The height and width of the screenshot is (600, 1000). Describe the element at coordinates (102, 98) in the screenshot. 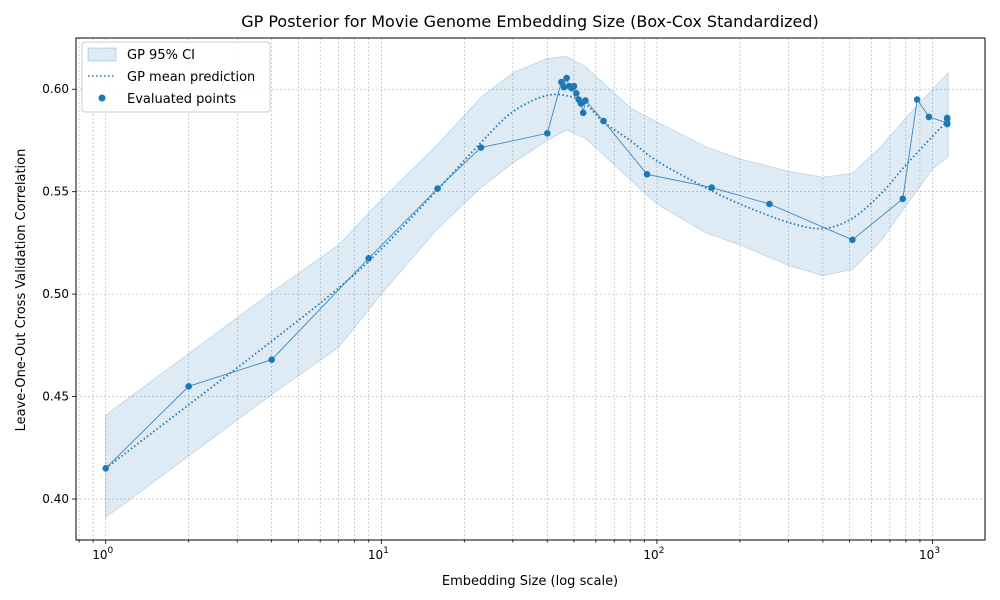

I see `legend-points-swatch` at that location.